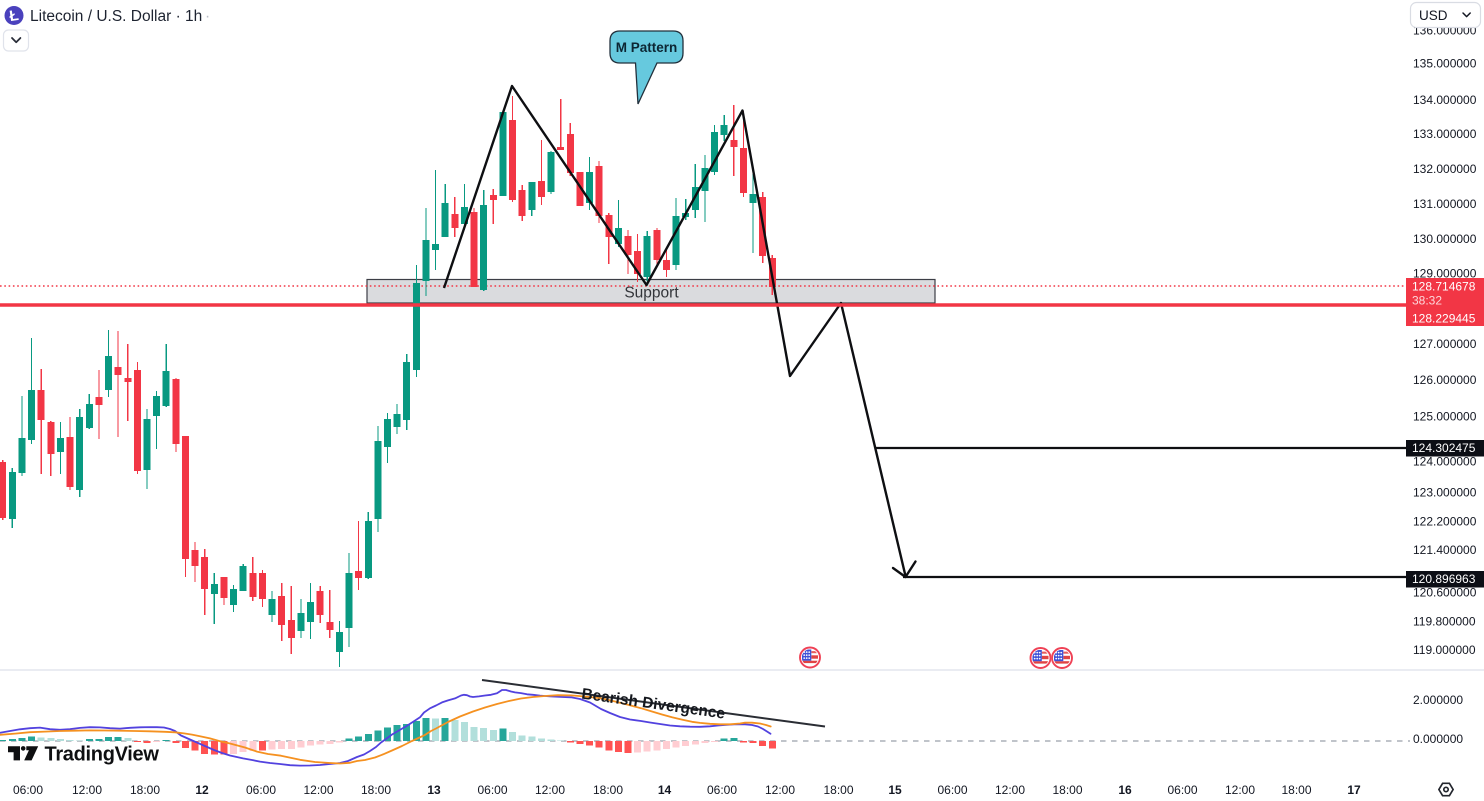 Image resolution: width=1484 pixels, height=801 pixels. What do you see at coordinates (1445, 204) in the screenshot?
I see `svg-text: 131.000000` at bounding box center [1445, 204].